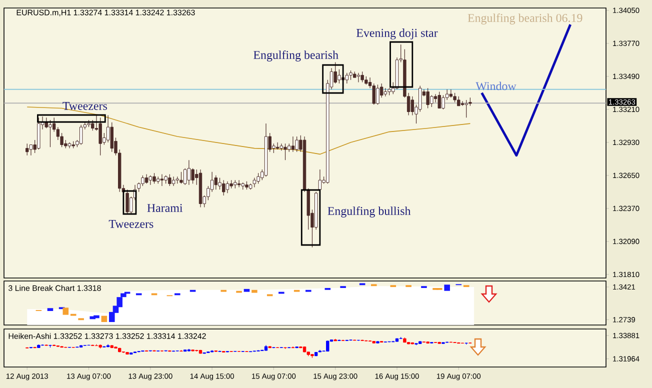 Image resolution: width=652 pixels, height=388 pixels. What do you see at coordinates (525, 18) in the screenshot?
I see `annotation: Engulfing bearish 06.19` at bounding box center [525, 18].